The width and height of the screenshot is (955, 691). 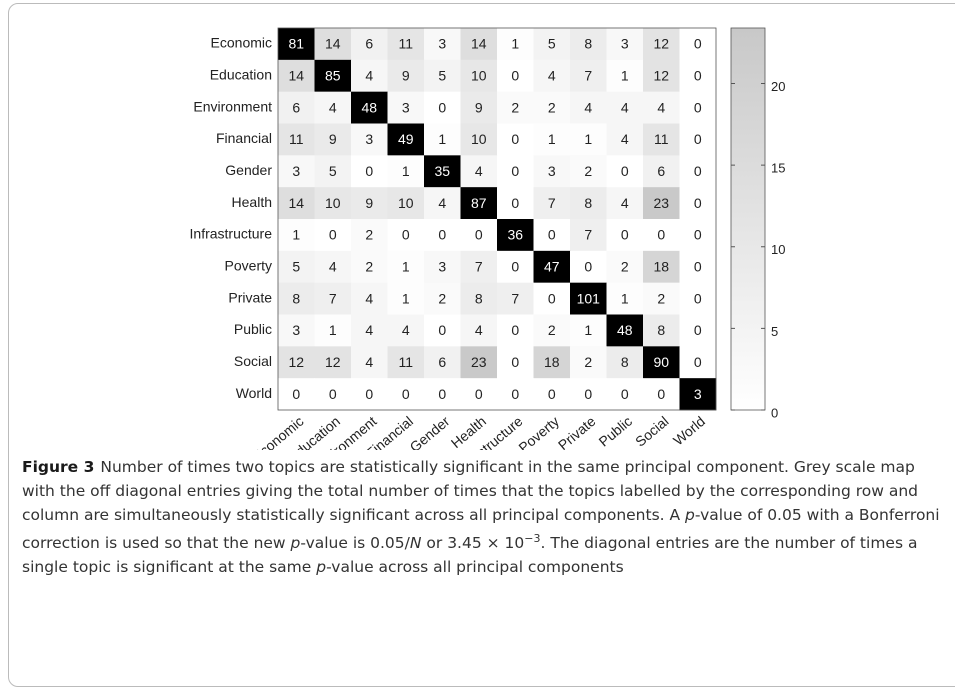 What do you see at coordinates (778, 168) in the screenshot?
I see `colorbar-tick-label: 15` at bounding box center [778, 168].